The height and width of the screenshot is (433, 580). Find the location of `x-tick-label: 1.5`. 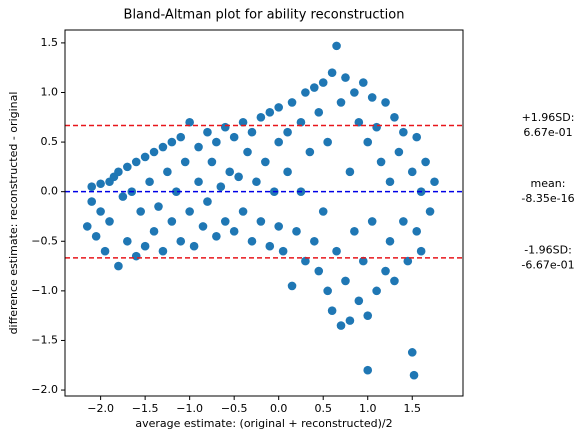

x-tick-label: 1.5 is located at coordinates (412, 408).